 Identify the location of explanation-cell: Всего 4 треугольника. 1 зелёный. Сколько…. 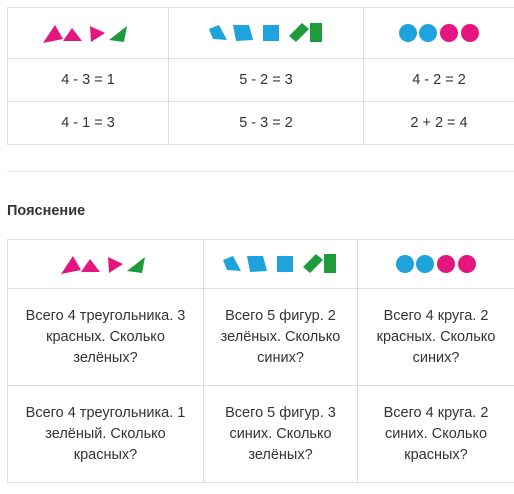
(105, 434).